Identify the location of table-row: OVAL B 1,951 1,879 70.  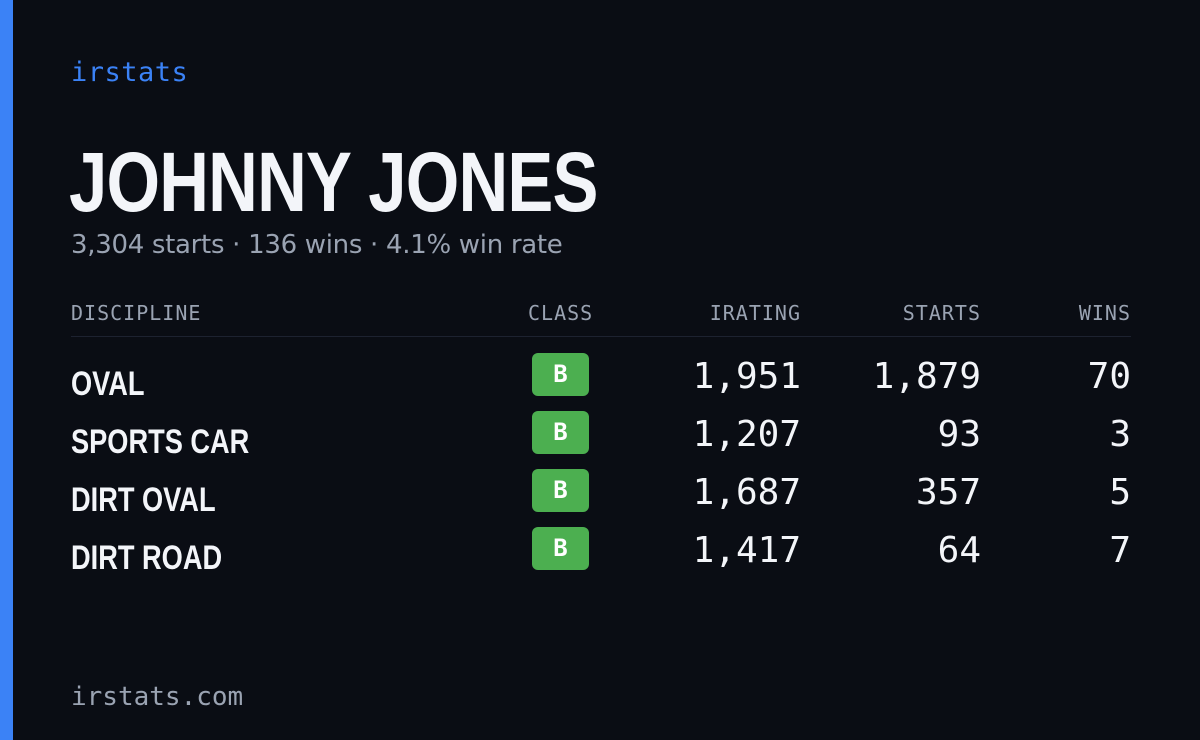
(601, 382).